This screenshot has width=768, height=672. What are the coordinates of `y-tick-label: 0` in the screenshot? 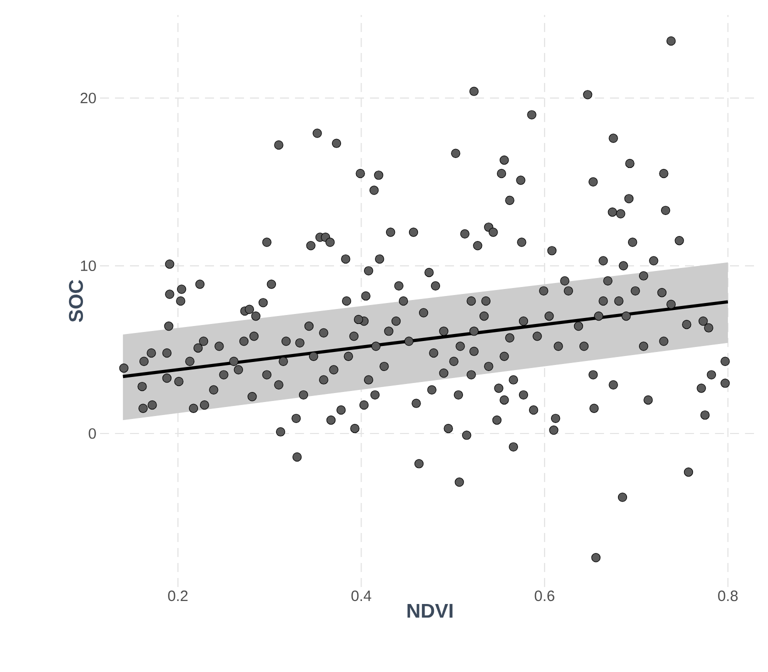 It's located at (92, 433).